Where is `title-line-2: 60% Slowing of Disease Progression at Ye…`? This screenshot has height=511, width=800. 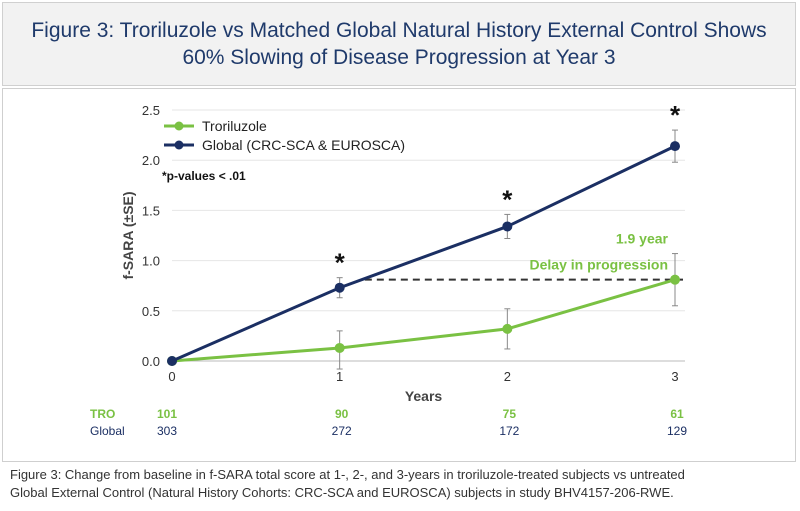
title-line-2: 60% Slowing of Disease Progression at Ye… is located at coordinates (399, 57).